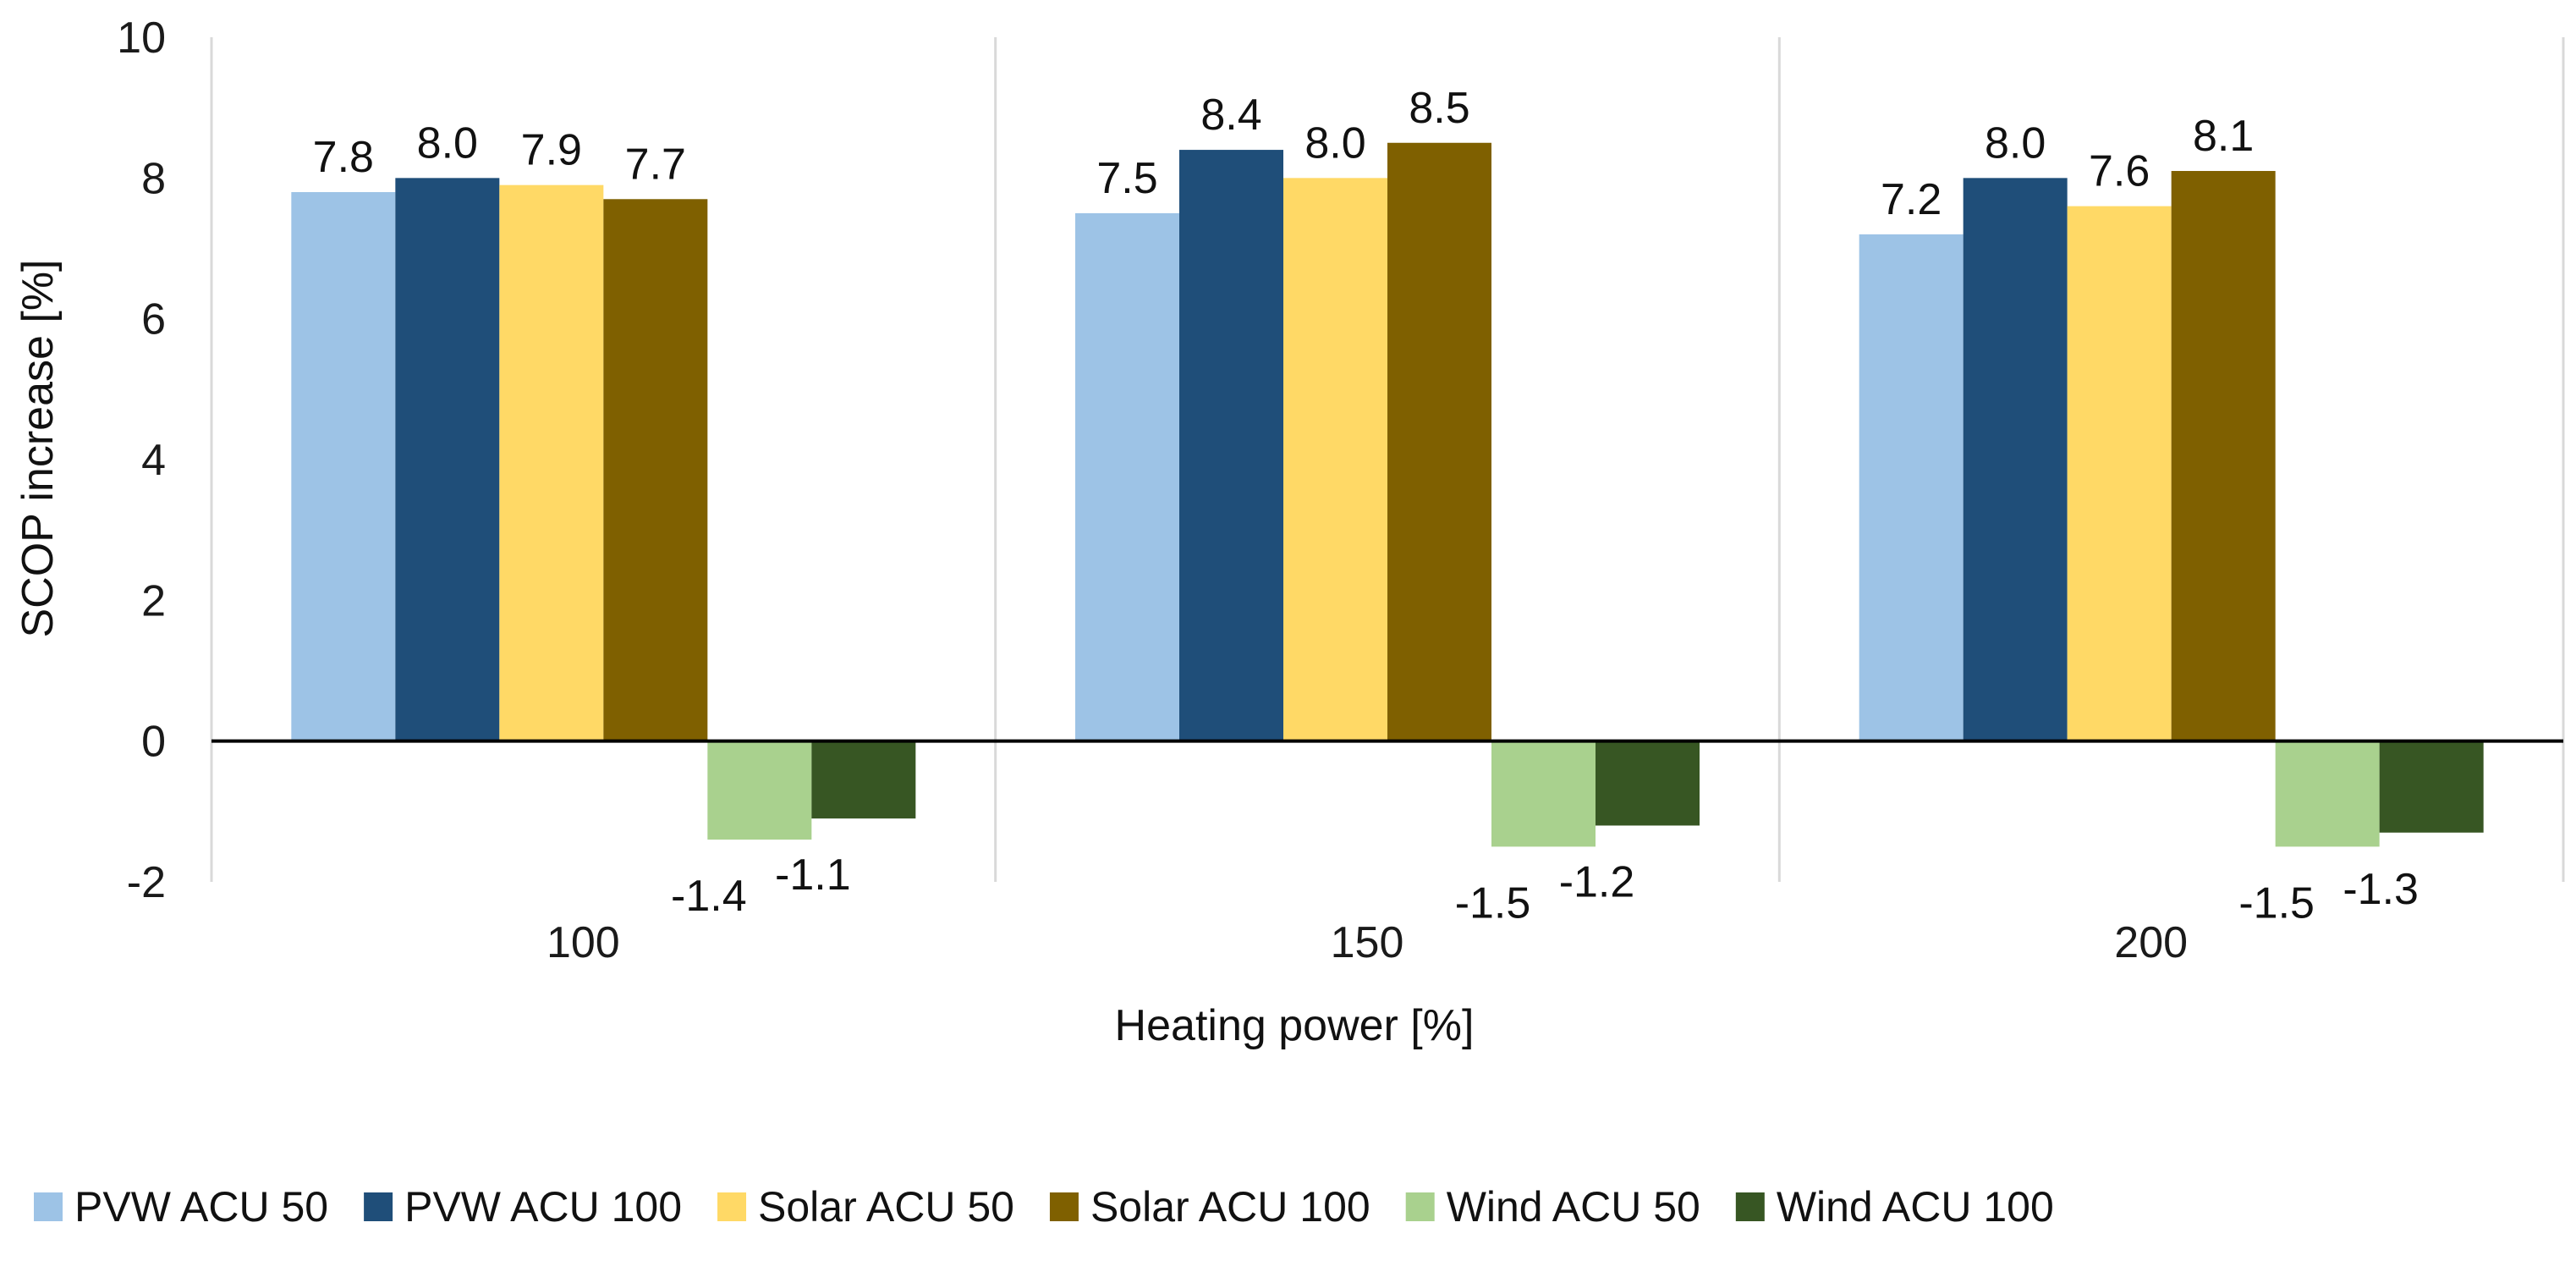 The width and height of the screenshot is (2576, 1261). Describe the element at coordinates (153, 460) in the screenshot. I see `y-tick-label: 4` at that location.